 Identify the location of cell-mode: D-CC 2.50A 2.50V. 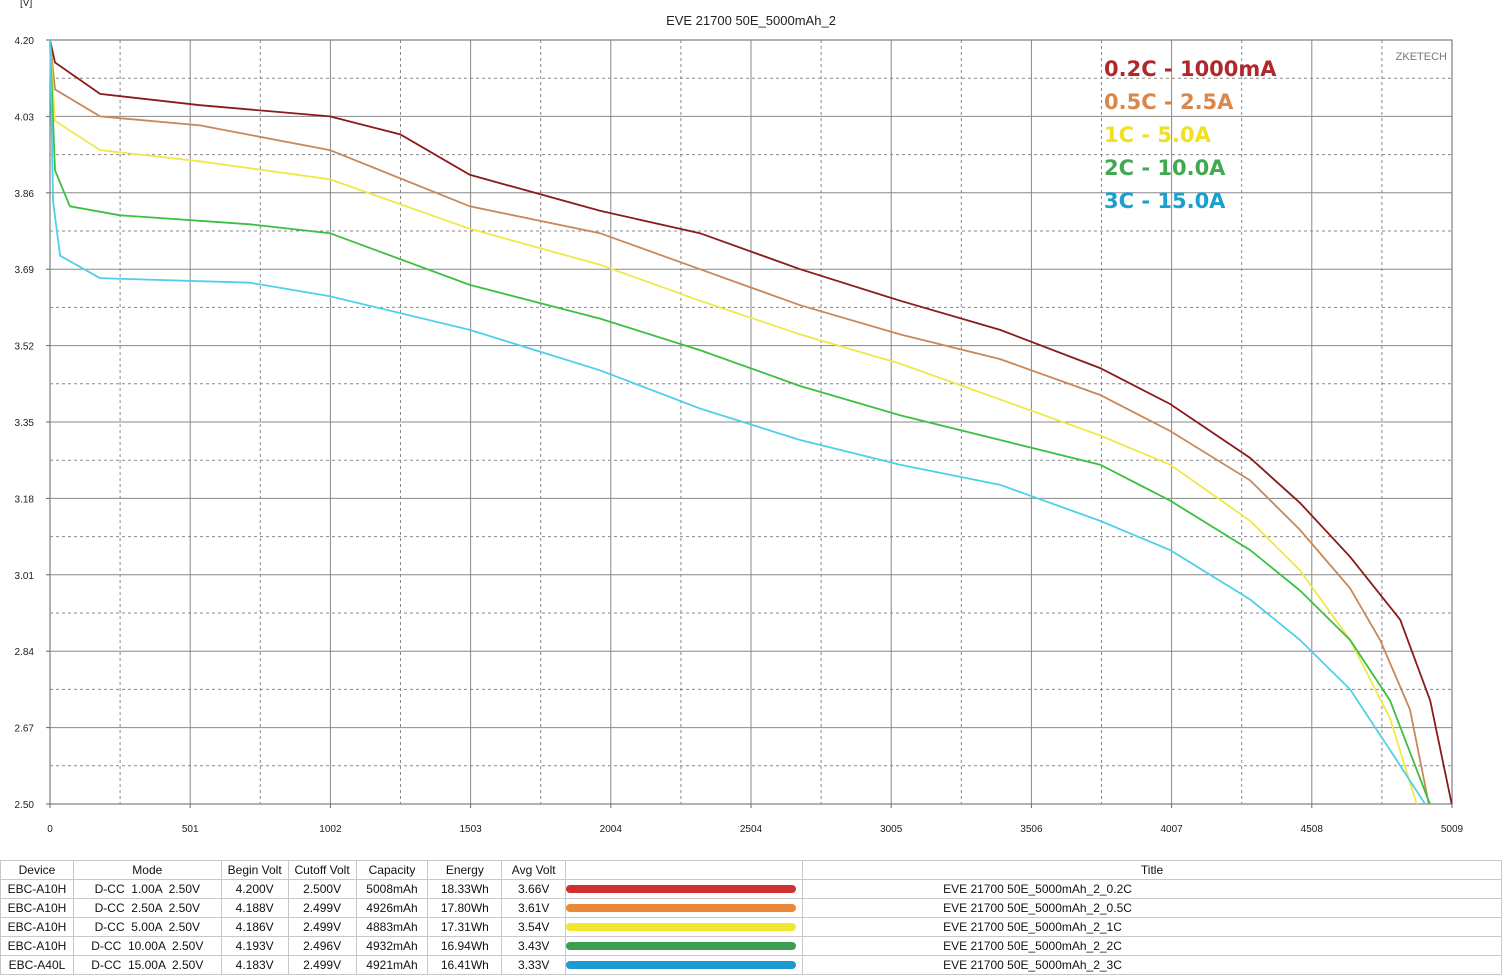
(147, 908).